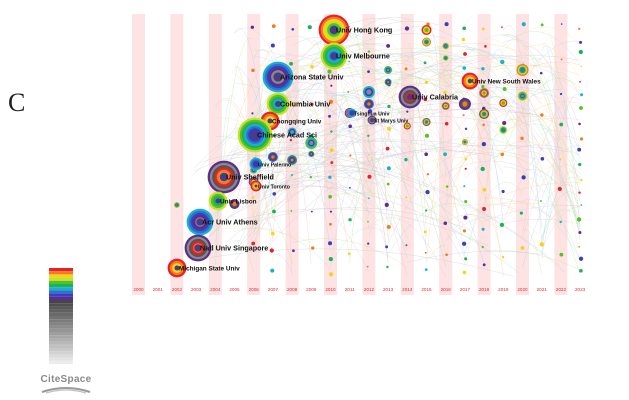  Describe the element at coordinates (355, 56) in the screenshot. I see `institution-node: Univ Melbourne` at that location.